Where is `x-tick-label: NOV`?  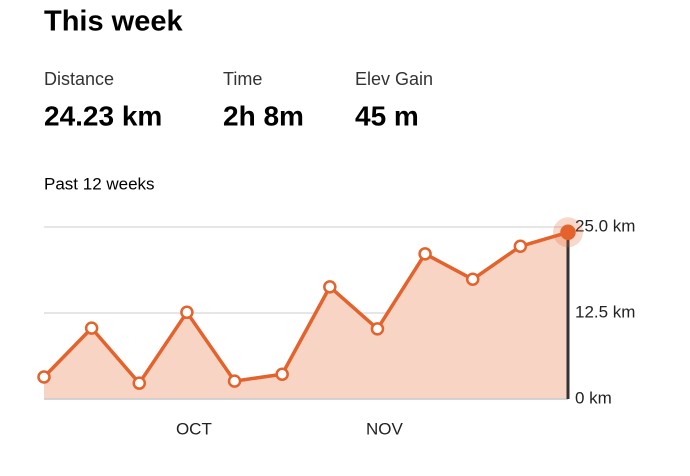
x-tick-label: NOV is located at coordinates (385, 428).